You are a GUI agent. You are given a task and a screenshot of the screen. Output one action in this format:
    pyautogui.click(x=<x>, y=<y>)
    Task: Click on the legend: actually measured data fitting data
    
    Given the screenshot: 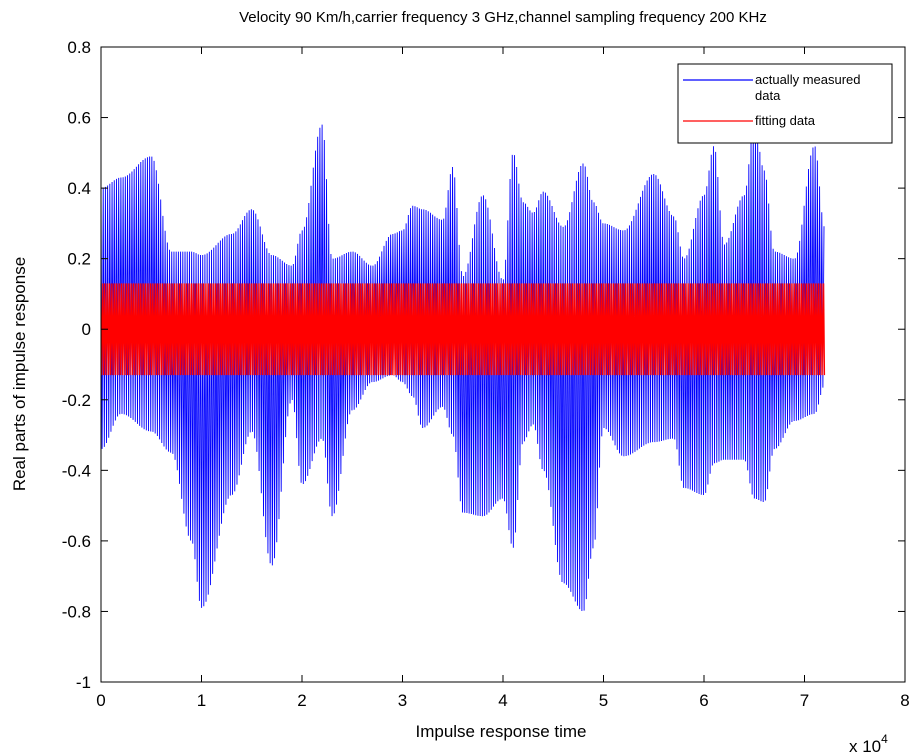 What is the action you would take?
    pyautogui.click(x=785, y=103)
    